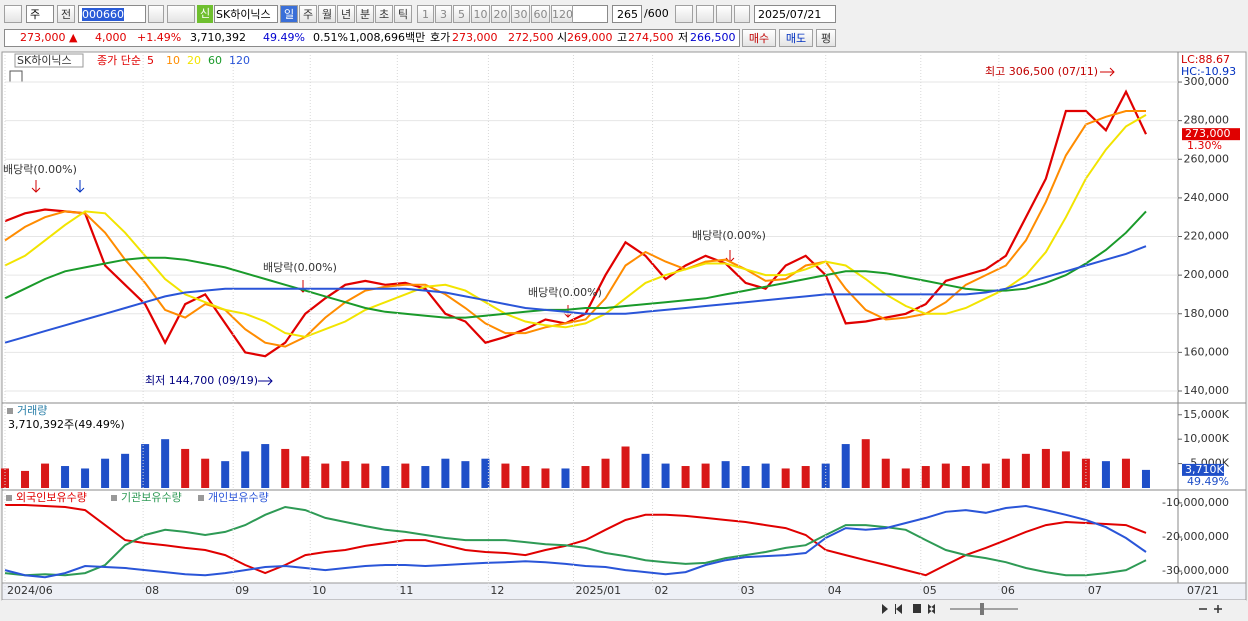 This screenshot has height=621, width=1248. I want to click on menu-icon, so click(13, 14).